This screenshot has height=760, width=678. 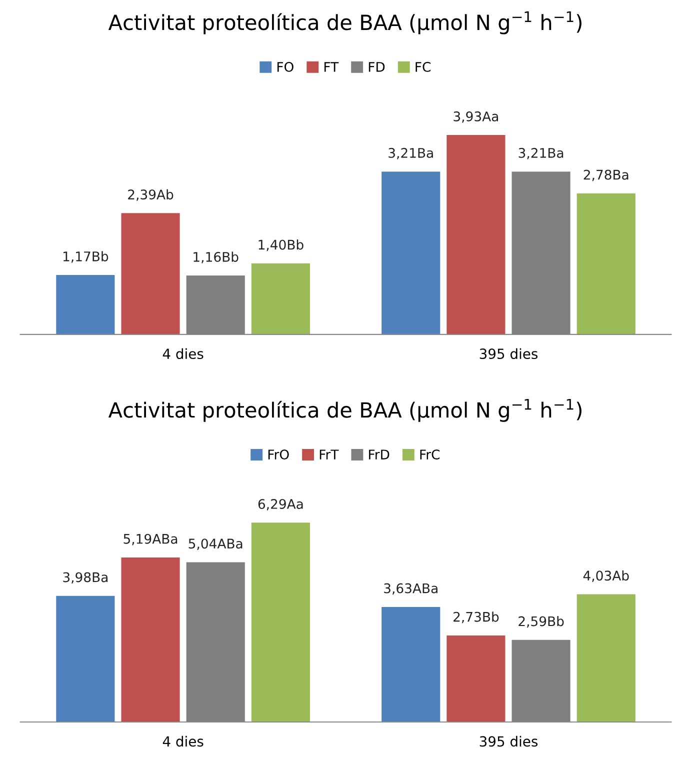 I want to click on data-label: 2,39Ab, so click(x=151, y=195).